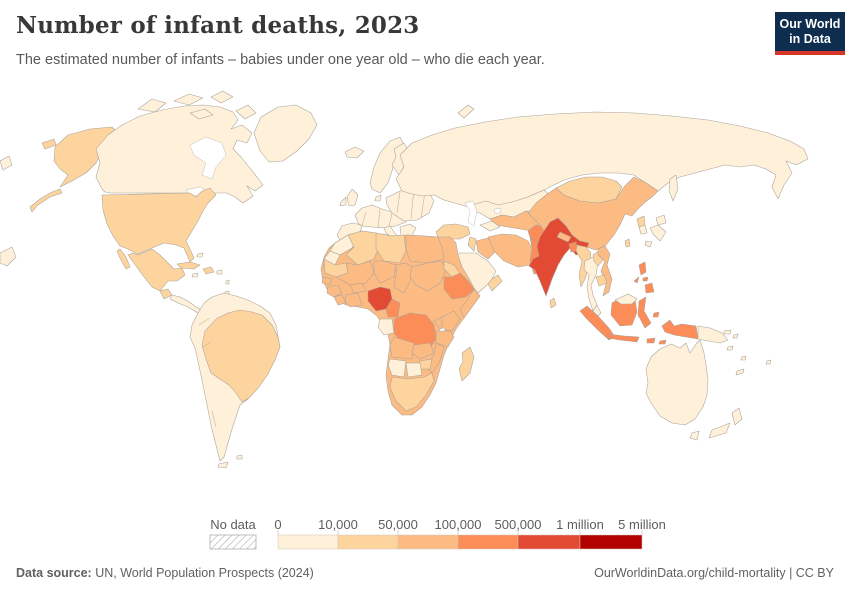 This screenshot has width=850, height=600. What do you see at coordinates (605, 271) in the screenshot?
I see `country-vietnam` at bounding box center [605, 271].